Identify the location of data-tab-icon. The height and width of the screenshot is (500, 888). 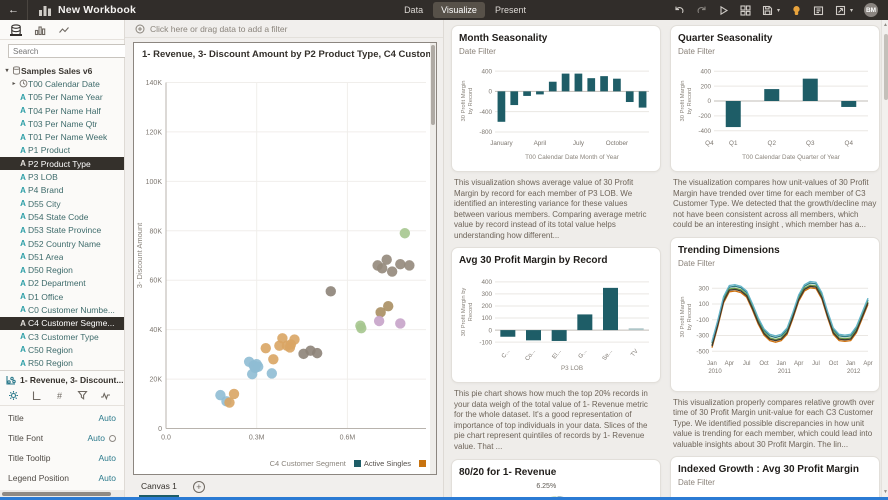
(16, 29).